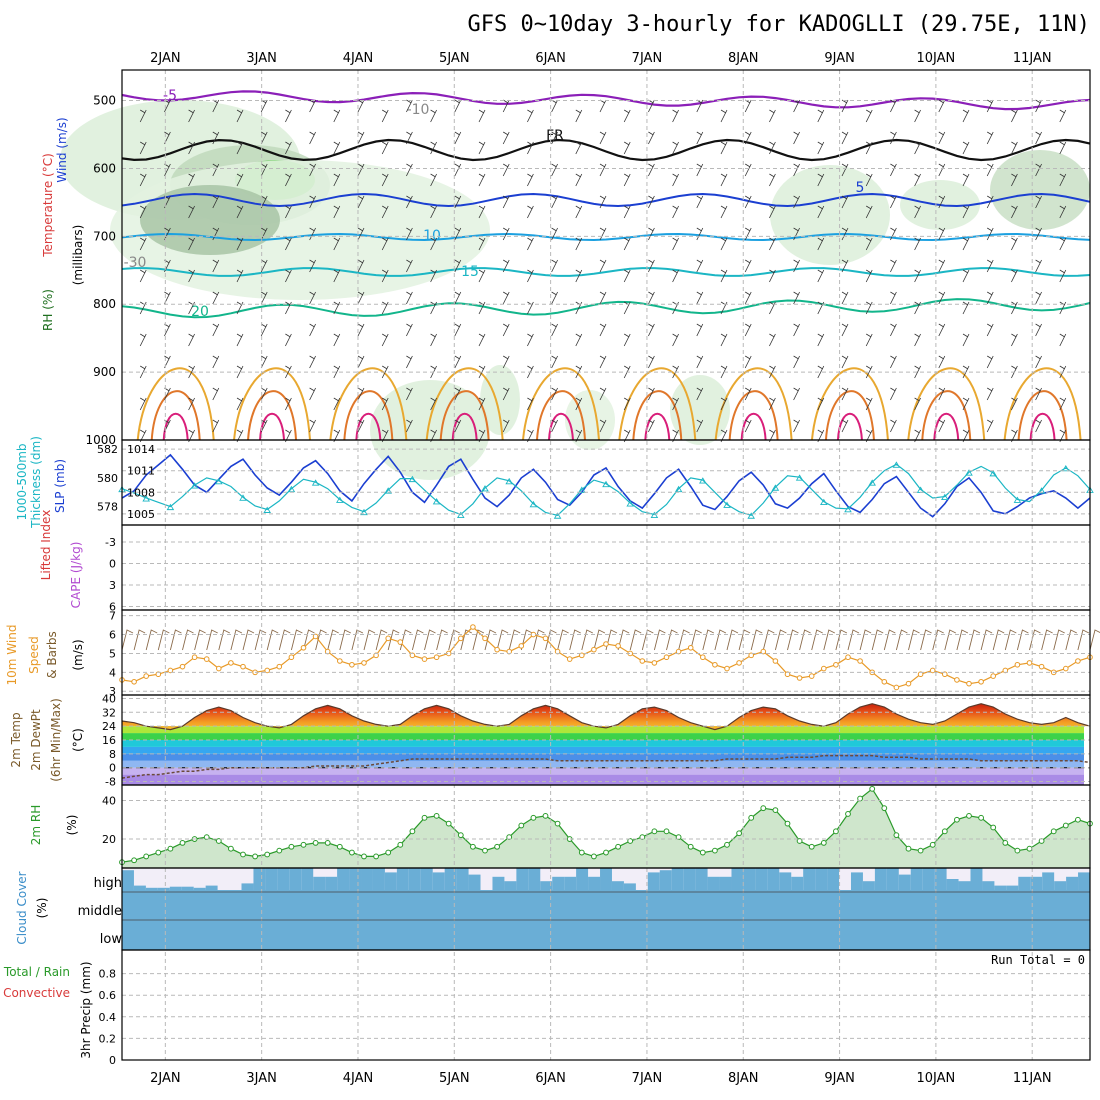  What do you see at coordinates (78, 740) in the screenshot?
I see `temp2m-label-d: (°C)` at bounding box center [78, 740].